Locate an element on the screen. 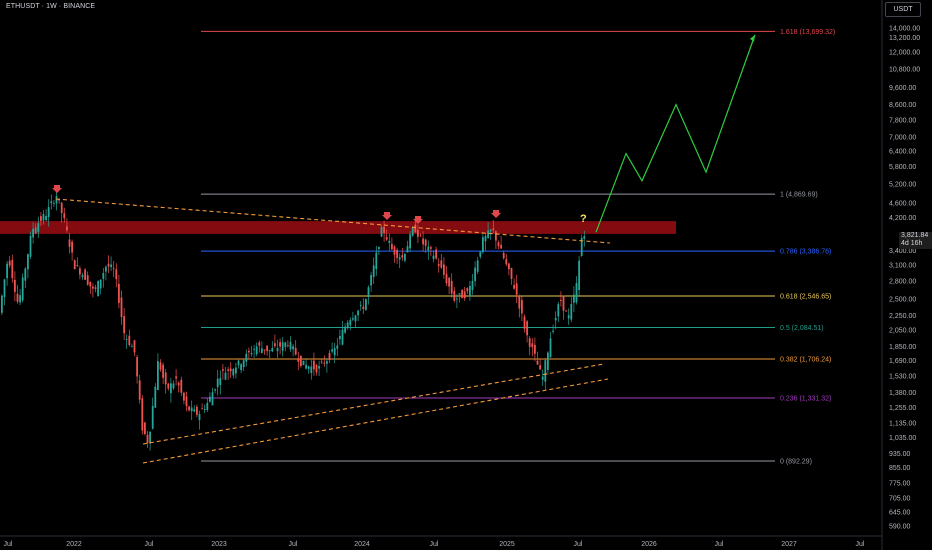 This screenshot has width=932, height=550. y-tick-label: 9,600.00 is located at coordinates (902, 88).